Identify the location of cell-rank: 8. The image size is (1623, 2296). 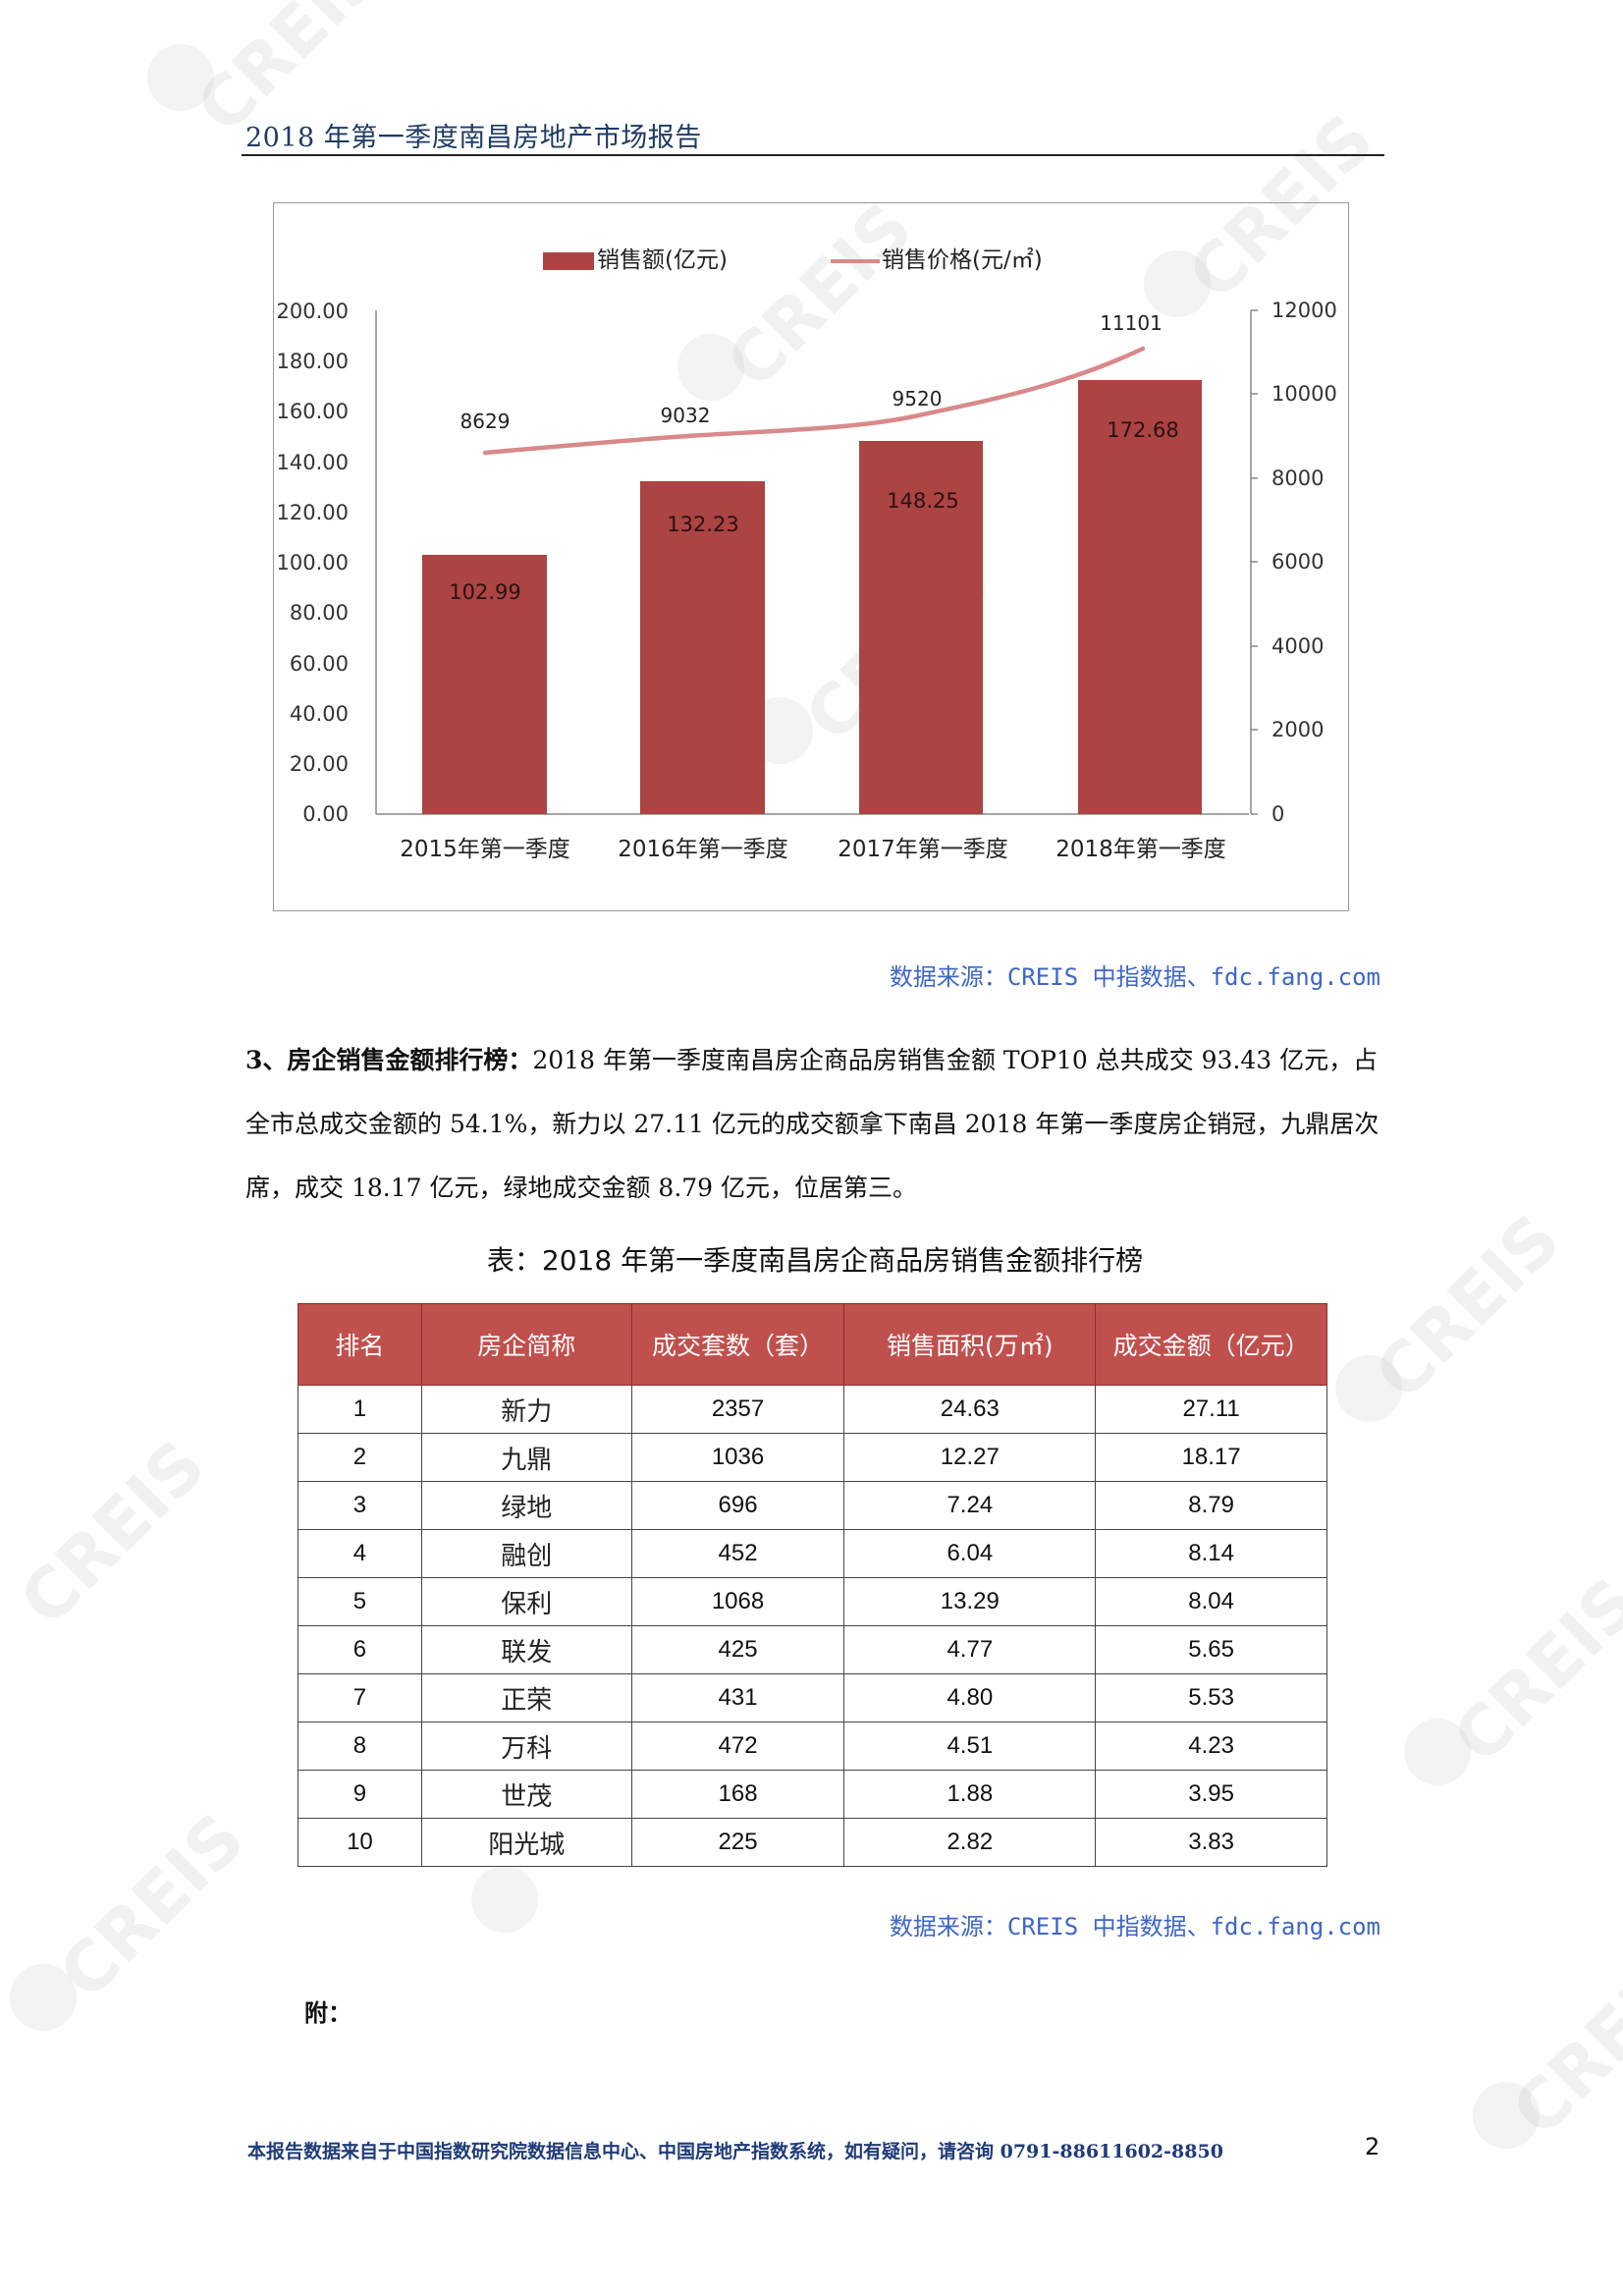
(360, 1746).